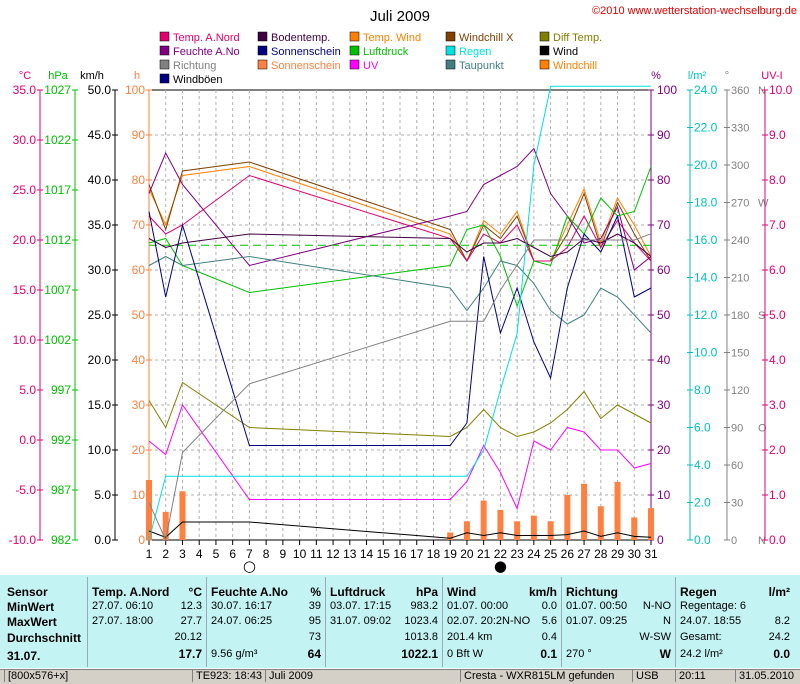  I want to click on section-row-label: 31.07. 09:02, so click(361, 621).